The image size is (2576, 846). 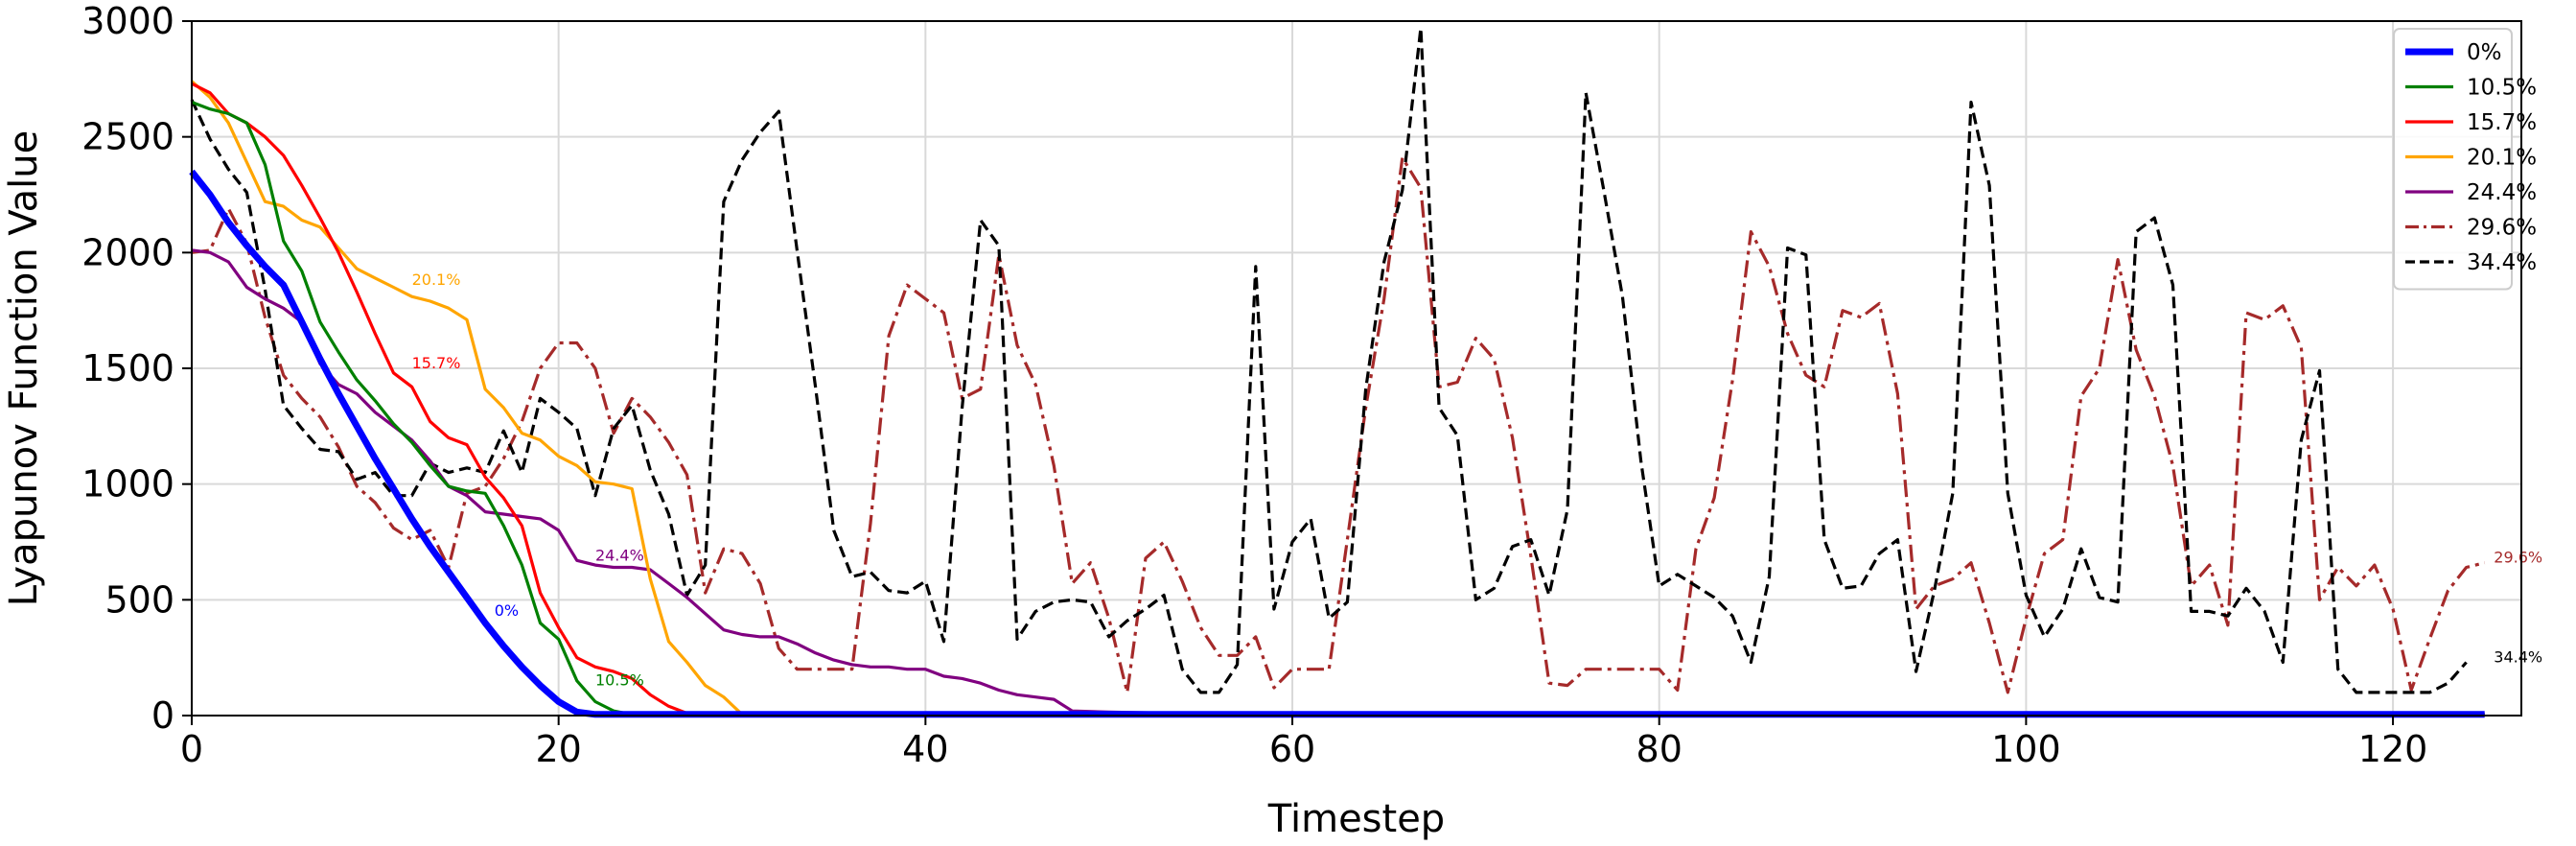 I want to click on x-tick-label: 100, so click(x=2026, y=749).